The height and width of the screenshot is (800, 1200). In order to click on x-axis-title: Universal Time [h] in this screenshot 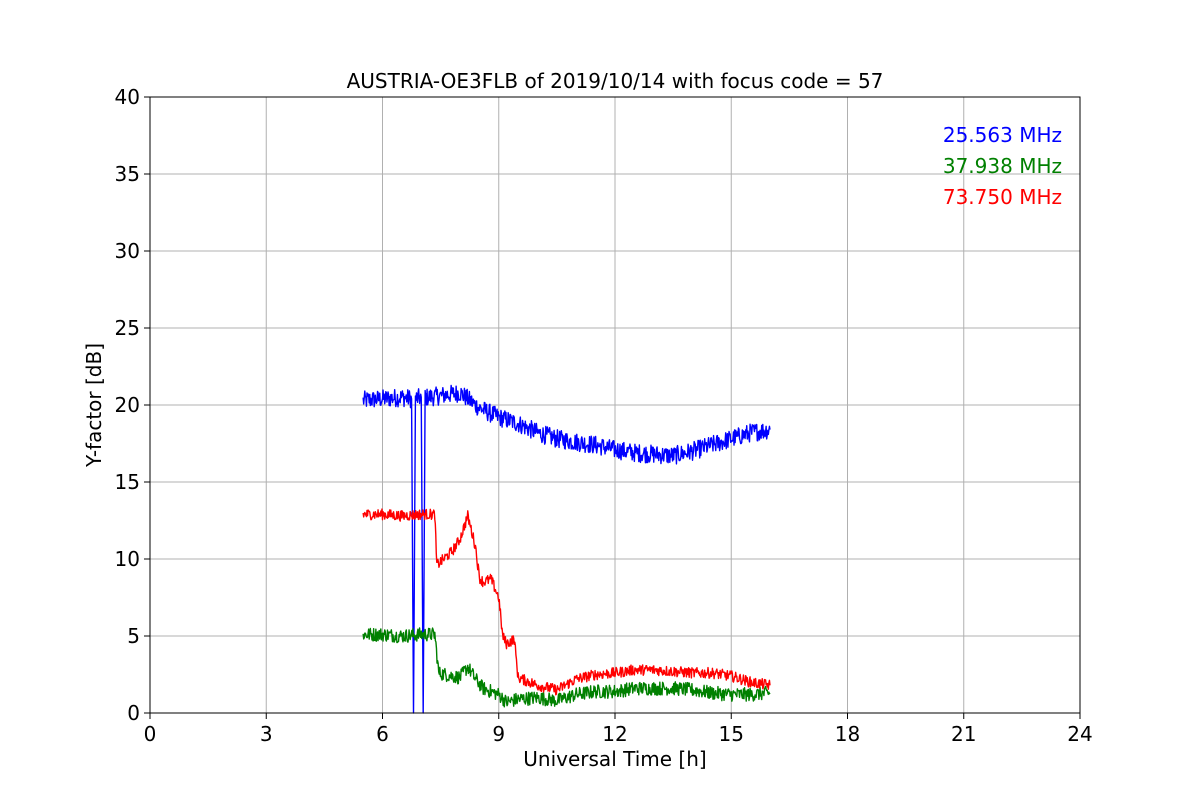, I will do `click(614, 759)`.